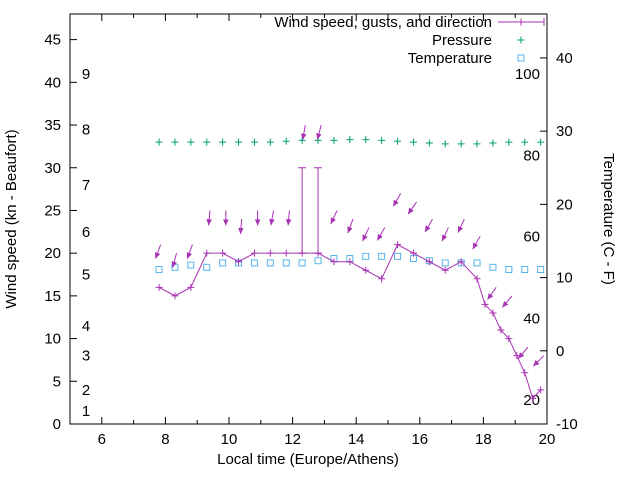  What do you see at coordinates (86, 411) in the screenshot?
I see `beaufort-scale-label: 1` at bounding box center [86, 411].